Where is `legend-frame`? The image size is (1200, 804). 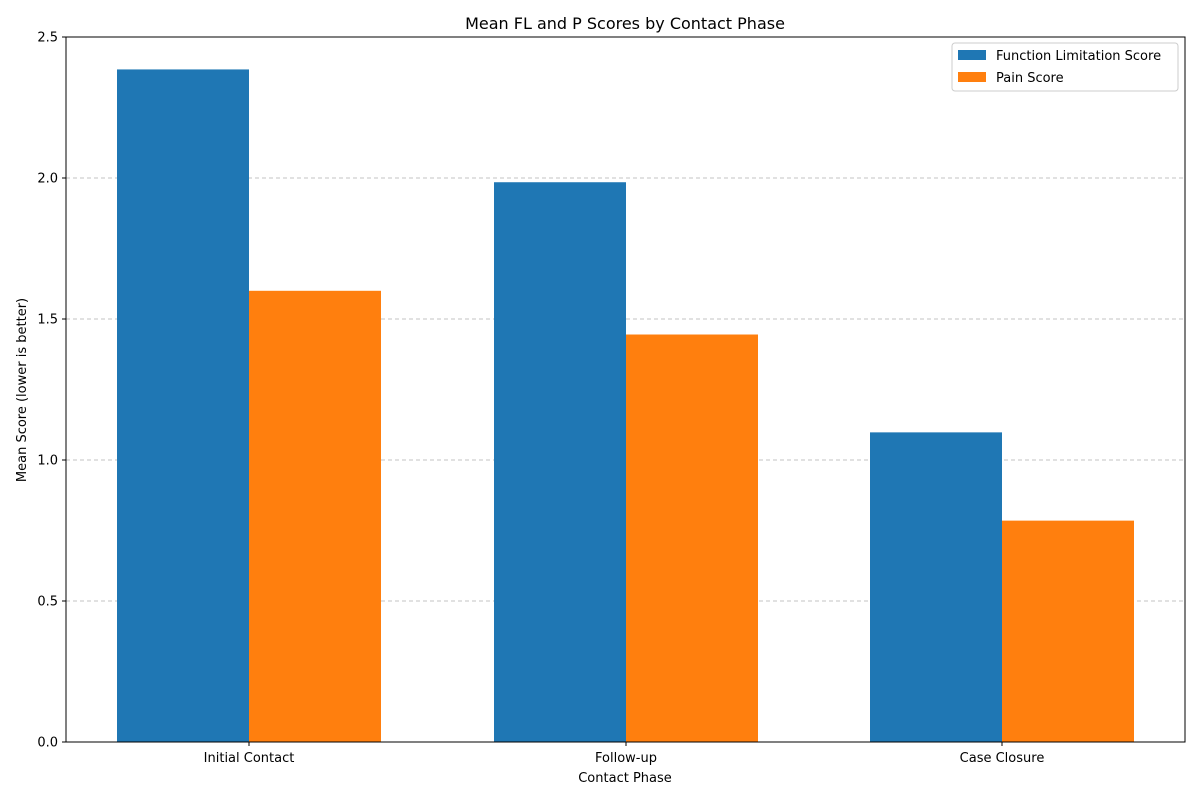 legend-frame is located at coordinates (1065, 67).